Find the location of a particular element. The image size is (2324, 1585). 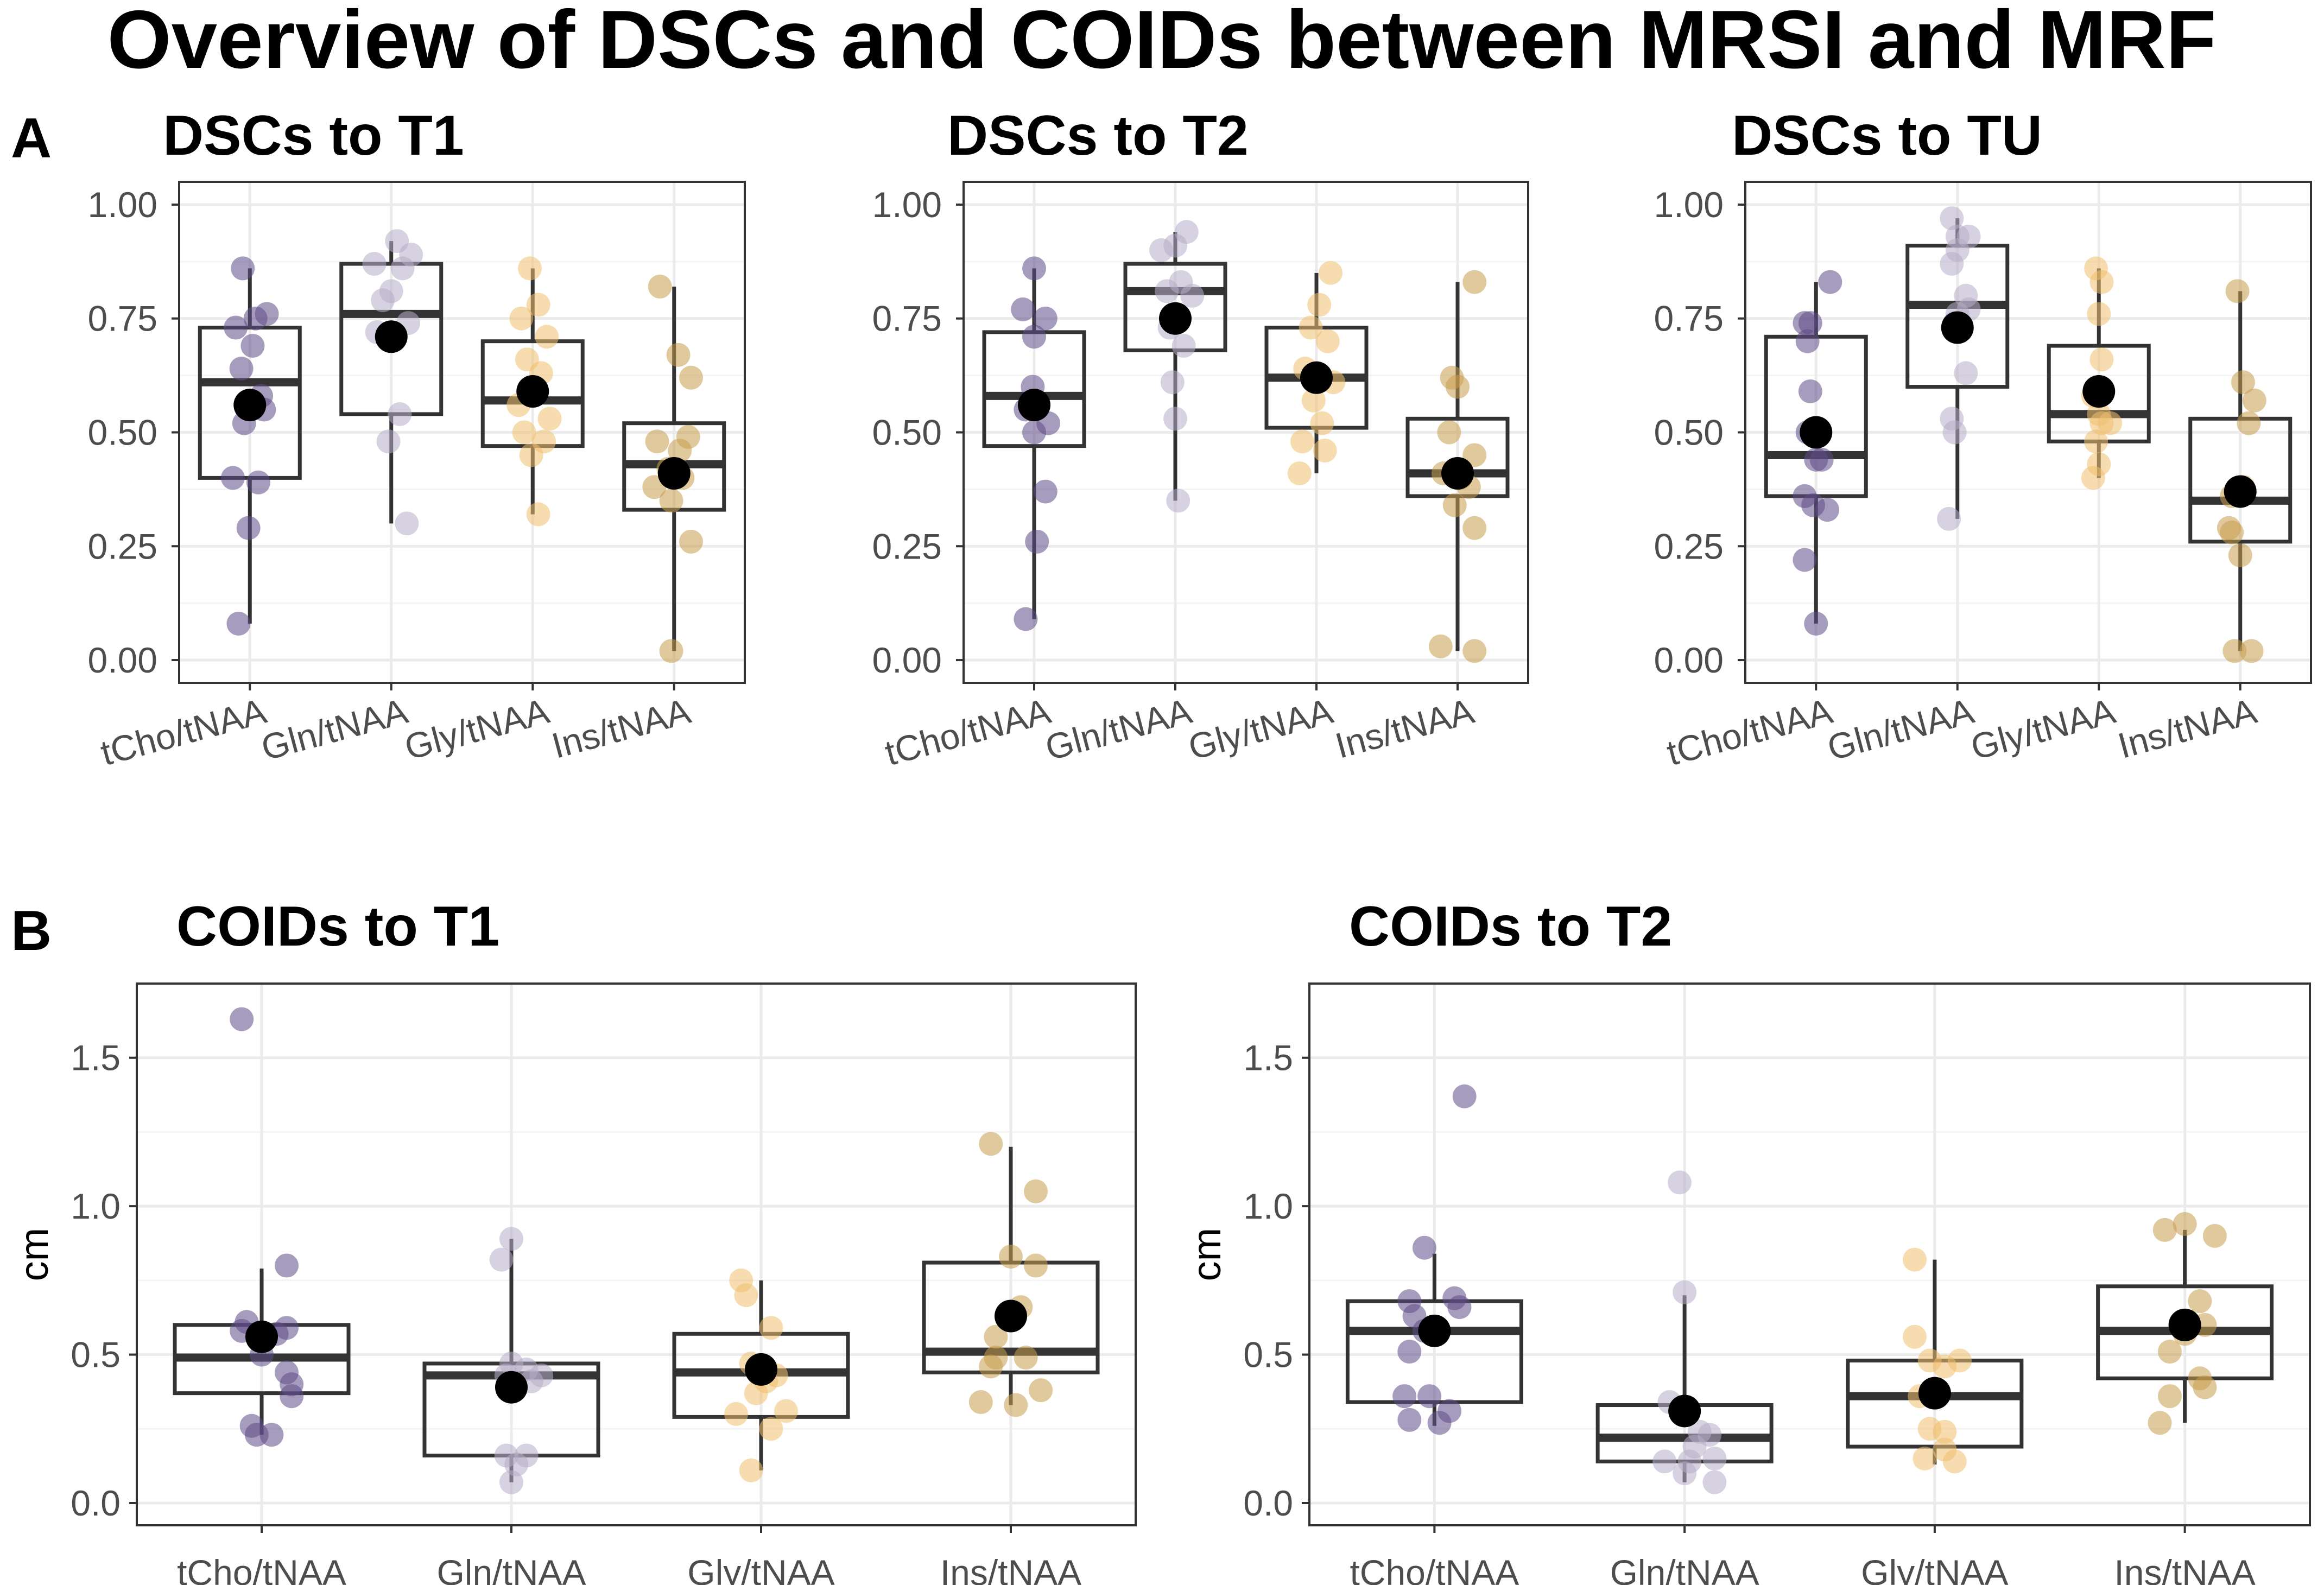

y-tick-label: 0.5 is located at coordinates (1268, 1355).